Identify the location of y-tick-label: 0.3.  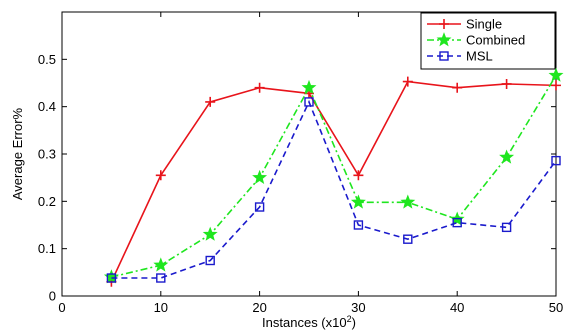
(47, 154).